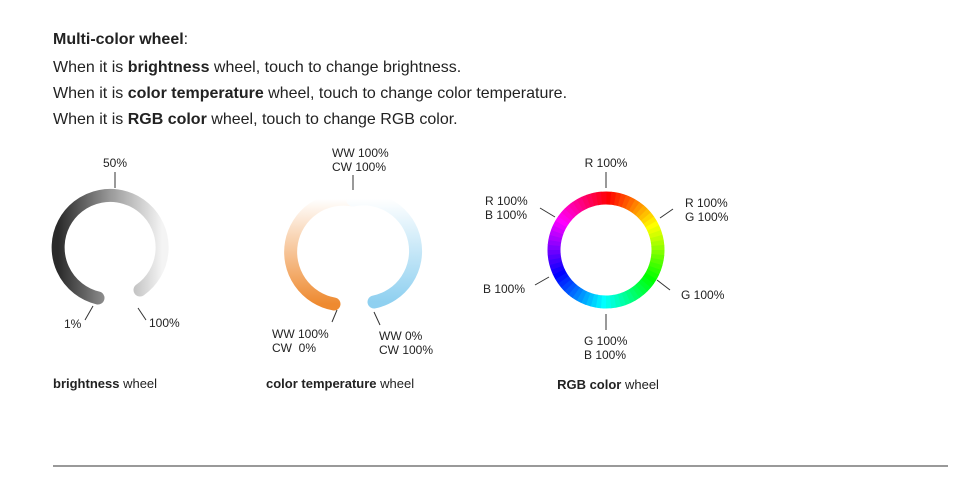 The image size is (973, 488). What do you see at coordinates (110, 246) in the screenshot?
I see `brightness-wheel` at bounding box center [110, 246].